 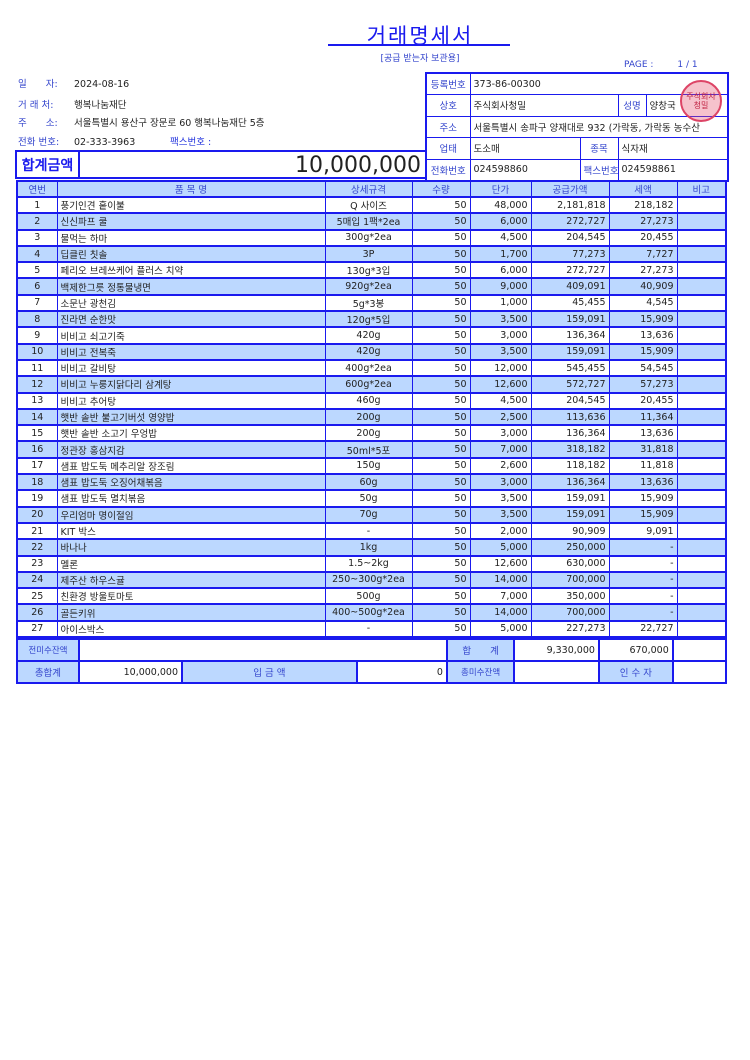 I want to click on sum-tax: 670,000, so click(x=635, y=650).